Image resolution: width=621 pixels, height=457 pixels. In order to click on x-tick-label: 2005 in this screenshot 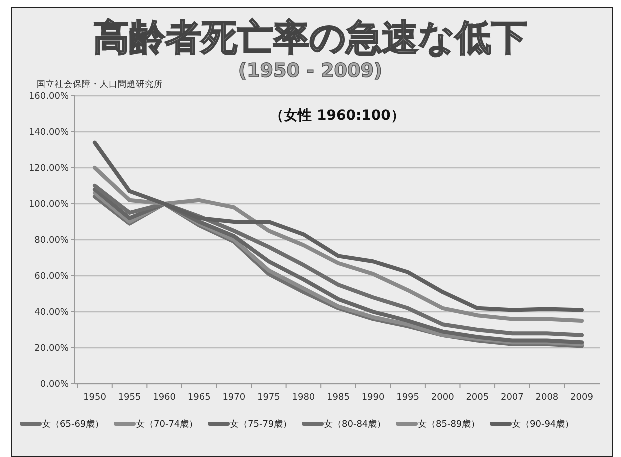, I will do `click(478, 398)`.